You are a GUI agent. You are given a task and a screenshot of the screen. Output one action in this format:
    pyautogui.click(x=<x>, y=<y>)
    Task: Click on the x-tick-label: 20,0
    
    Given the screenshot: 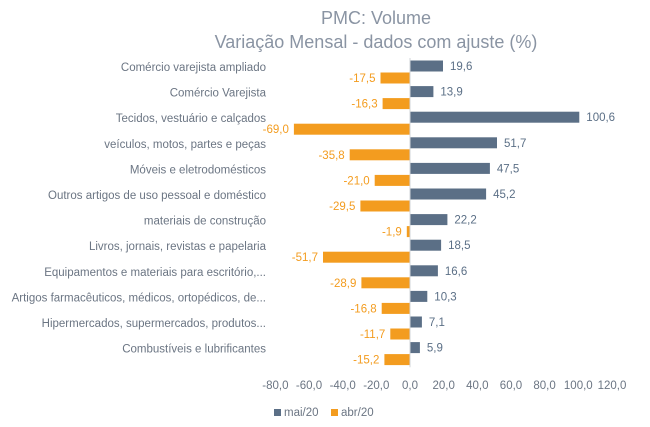 What is the action you would take?
    pyautogui.click(x=444, y=386)
    